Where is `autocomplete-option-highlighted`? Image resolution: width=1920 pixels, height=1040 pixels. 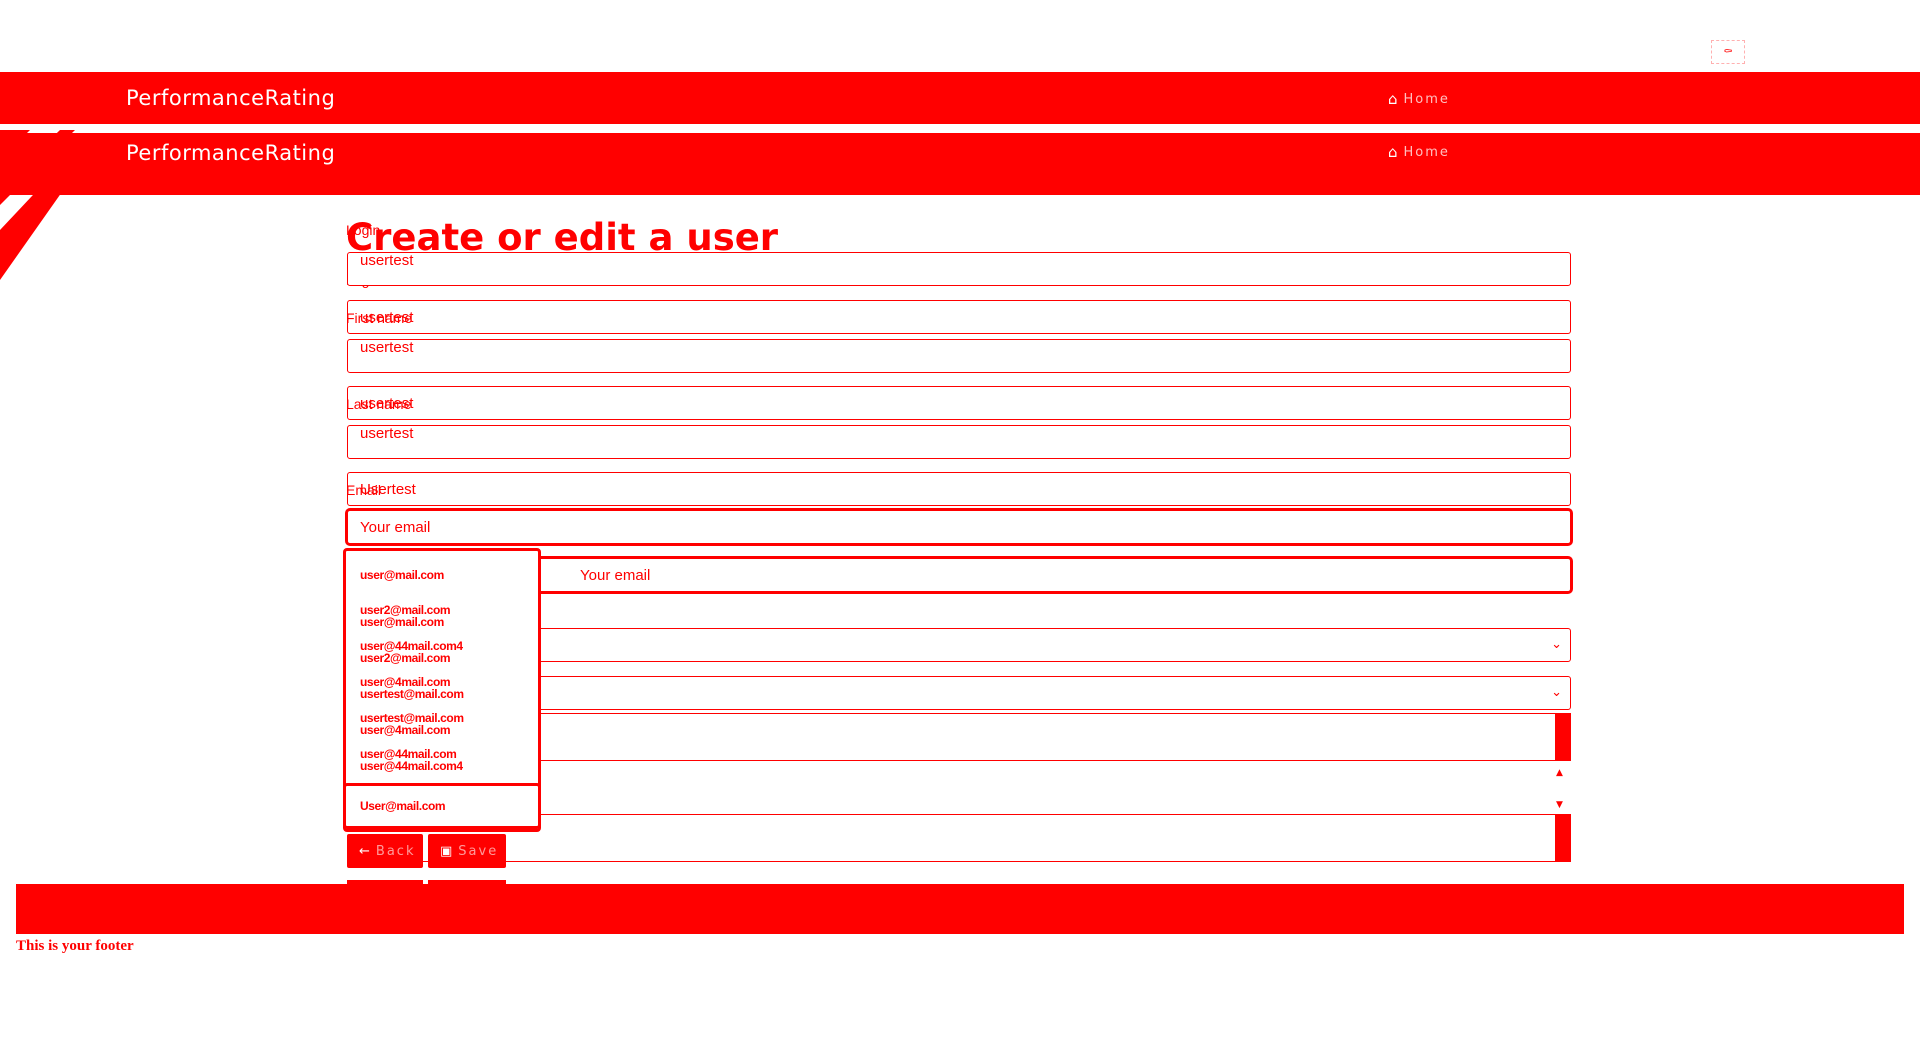
autocomplete-option-highlighted is located at coordinates (442, 806).